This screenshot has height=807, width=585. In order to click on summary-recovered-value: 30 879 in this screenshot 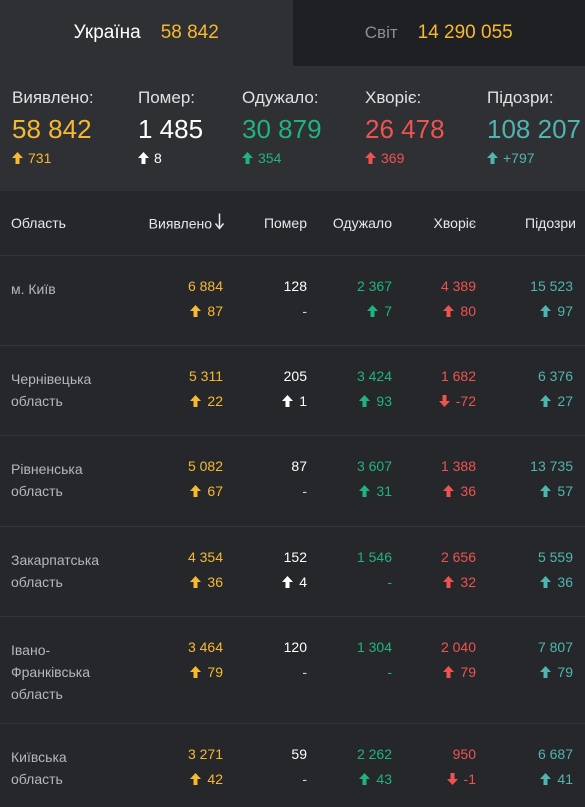, I will do `click(282, 129)`.